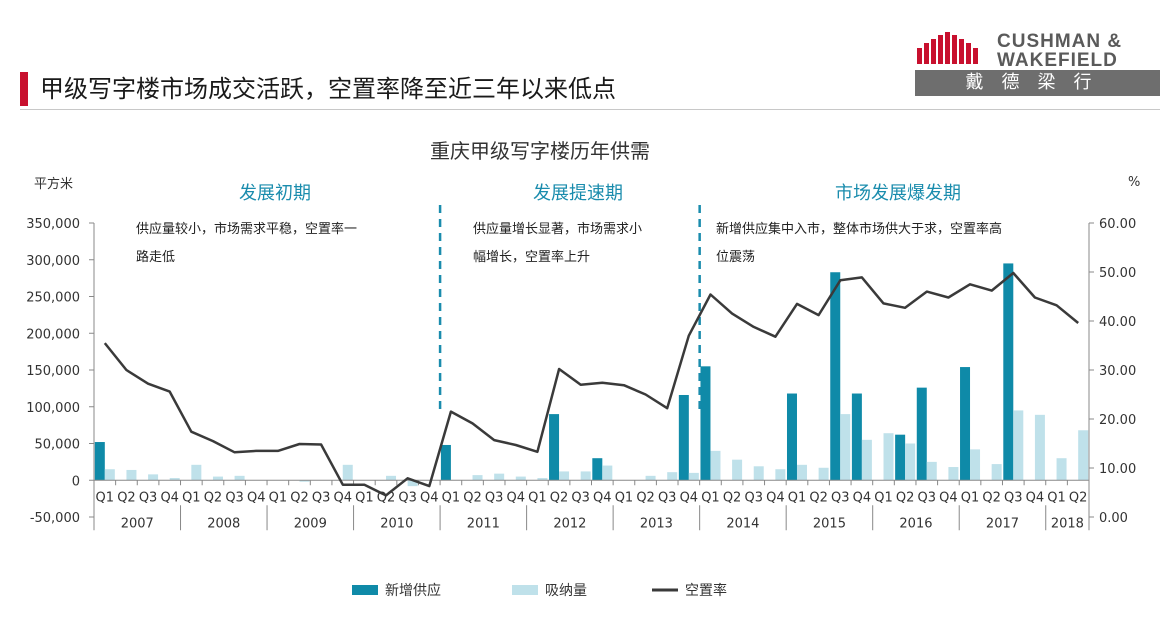  Describe the element at coordinates (275, 193) in the screenshot. I see `phase-title: 发展初期` at that location.